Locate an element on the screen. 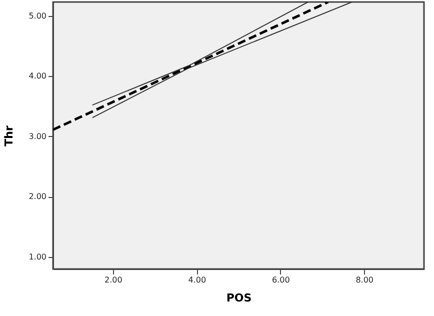 This screenshot has width=434, height=316. x-axis-title: POS is located at coordinates (239, 298).